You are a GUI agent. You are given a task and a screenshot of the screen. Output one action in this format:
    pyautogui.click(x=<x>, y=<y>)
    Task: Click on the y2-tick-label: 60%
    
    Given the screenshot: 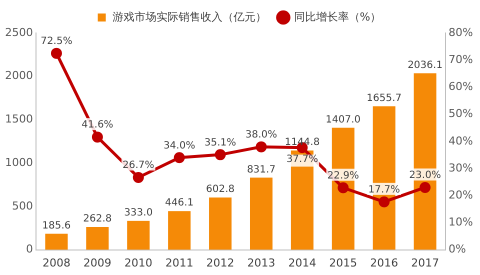 What is the action you would take?
    pyautogui.click(x=461, y=87)
    